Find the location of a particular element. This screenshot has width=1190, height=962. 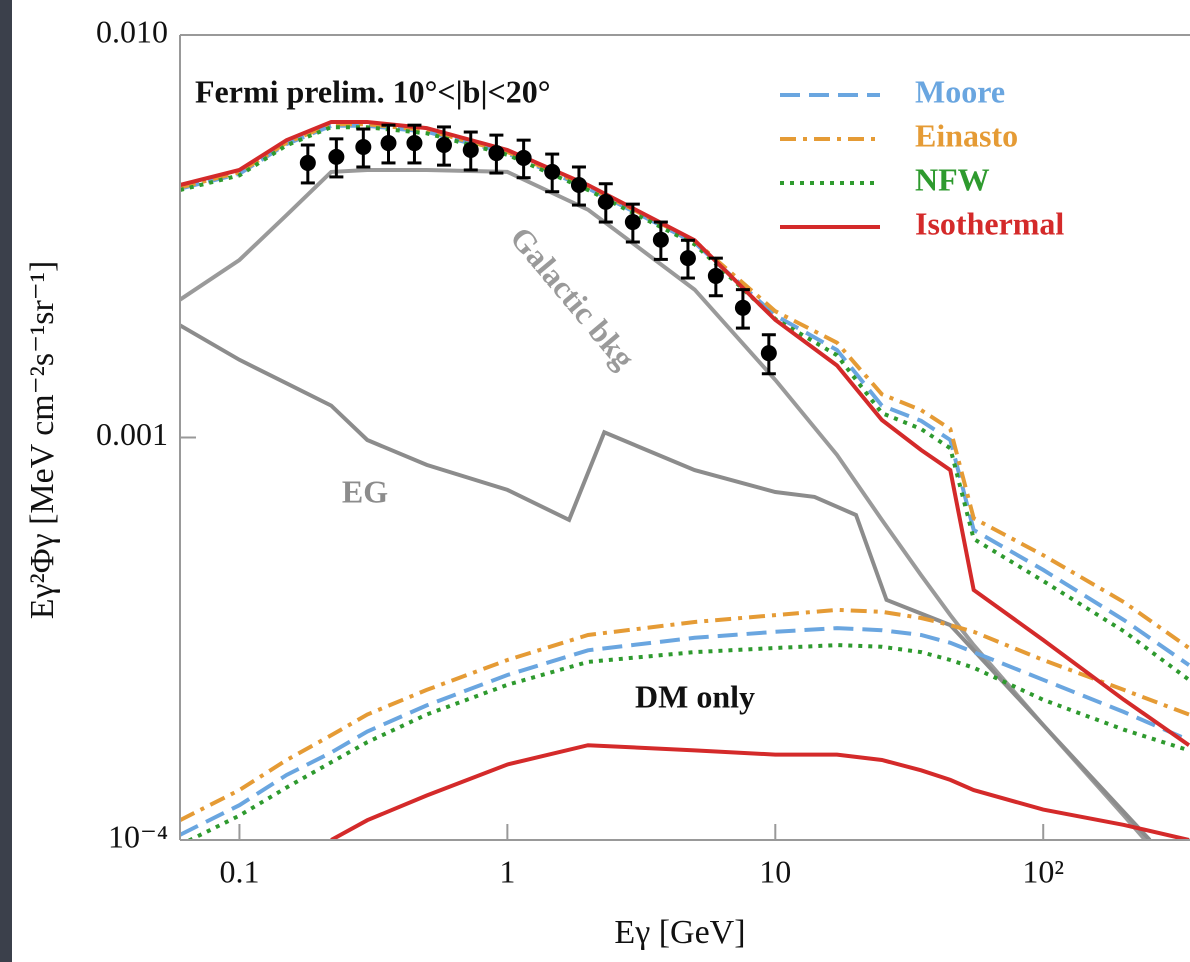

background-label: Galactic bkg is located at coordinates (572, 298).